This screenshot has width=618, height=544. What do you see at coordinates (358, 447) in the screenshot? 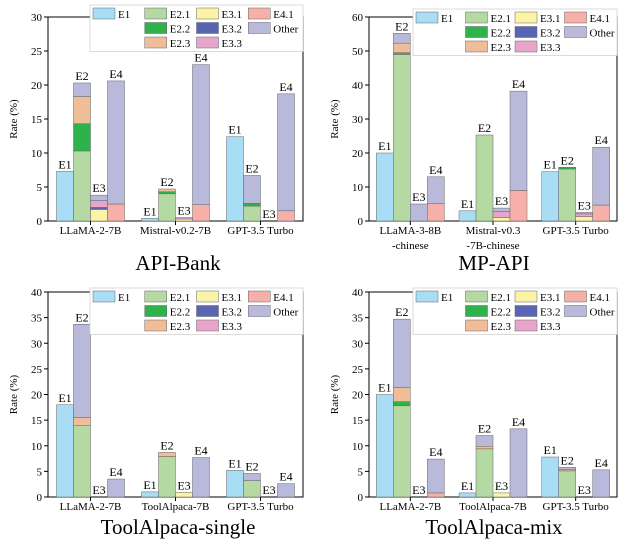
I see `toolalpaca-mix-ytick-label: 10` at bounding box center [358, 447].